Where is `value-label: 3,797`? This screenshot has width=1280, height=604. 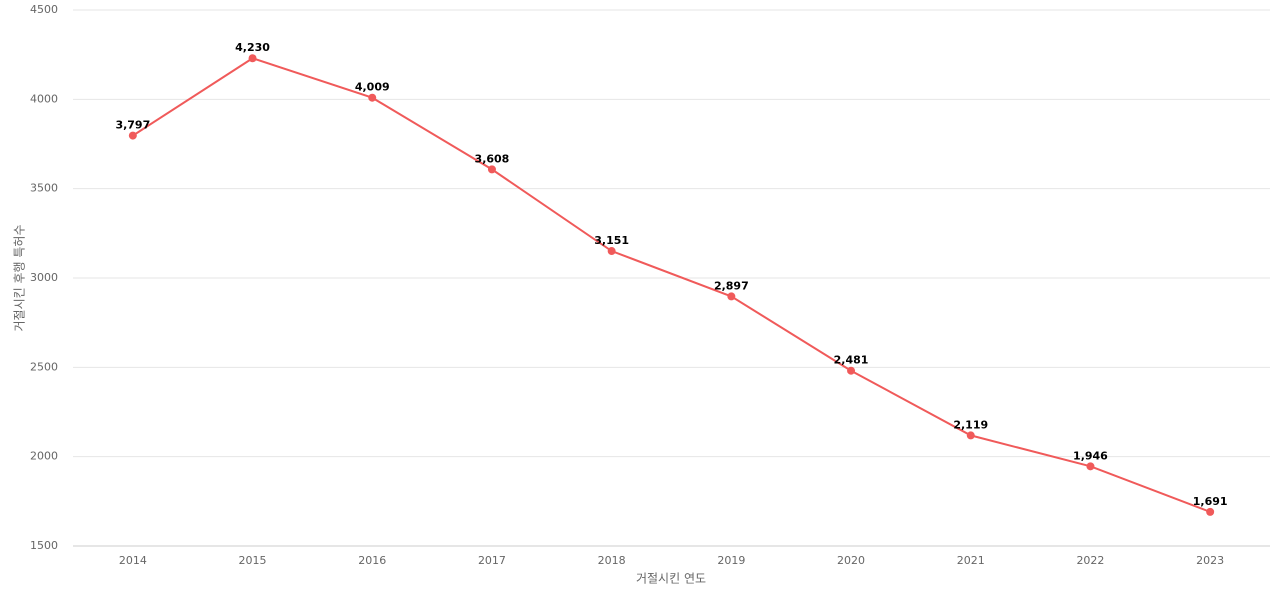
value-label: 3,797 is located at coordinates (132, 125).